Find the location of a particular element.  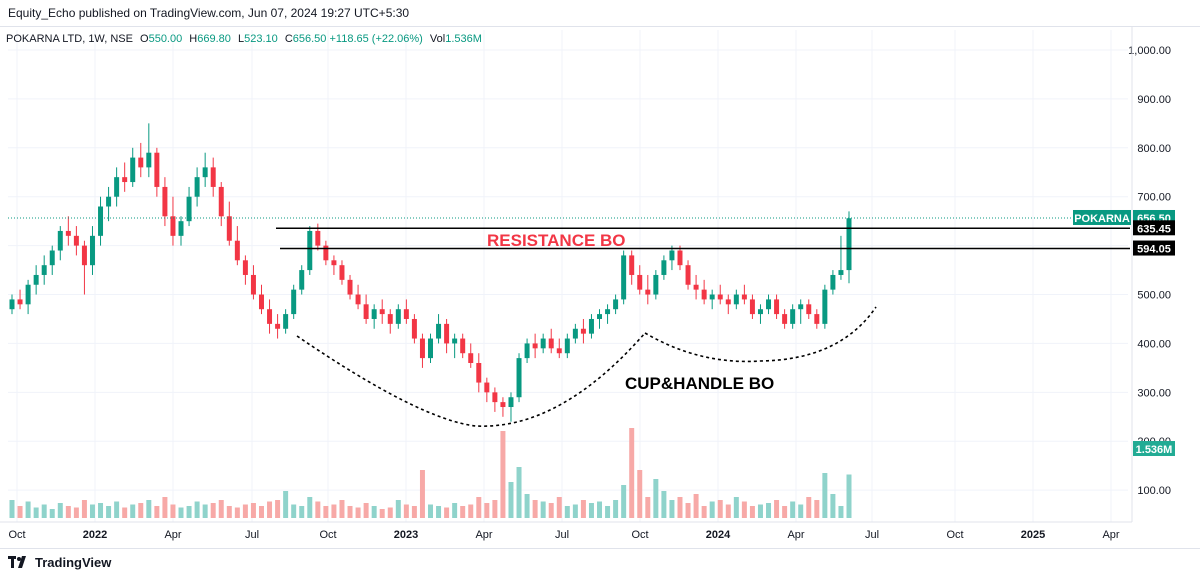

level-label-upper-bg is located at coordinates (1154, 228).